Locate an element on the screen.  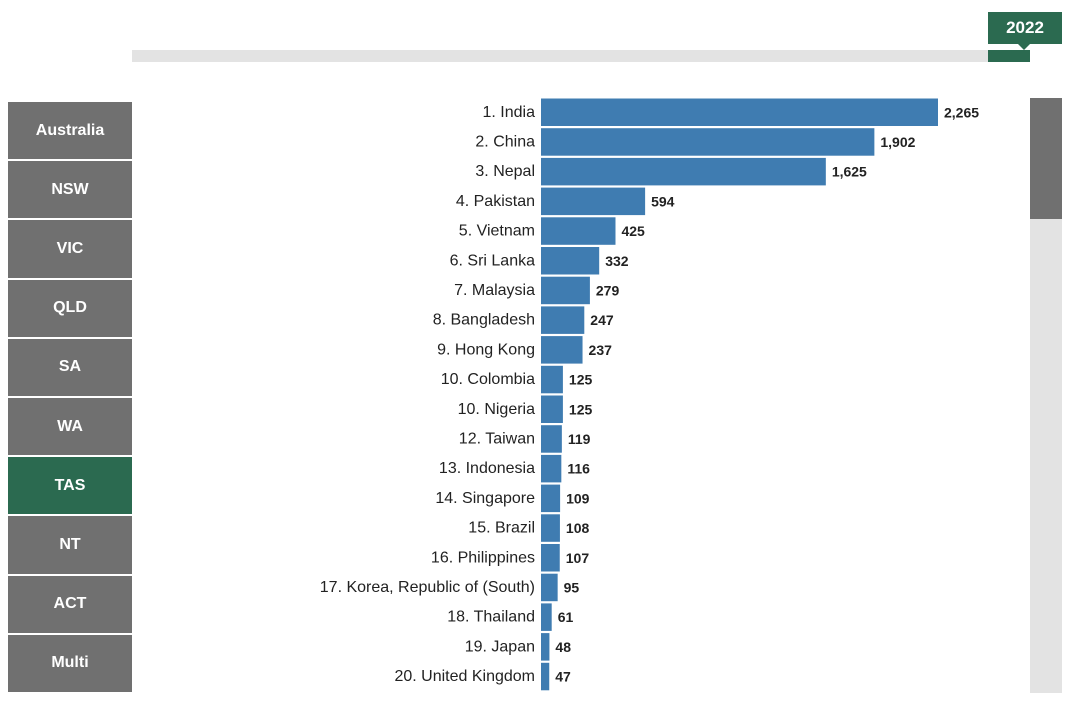
category-label: 14. Singapore is located at coordinates (485, 498).